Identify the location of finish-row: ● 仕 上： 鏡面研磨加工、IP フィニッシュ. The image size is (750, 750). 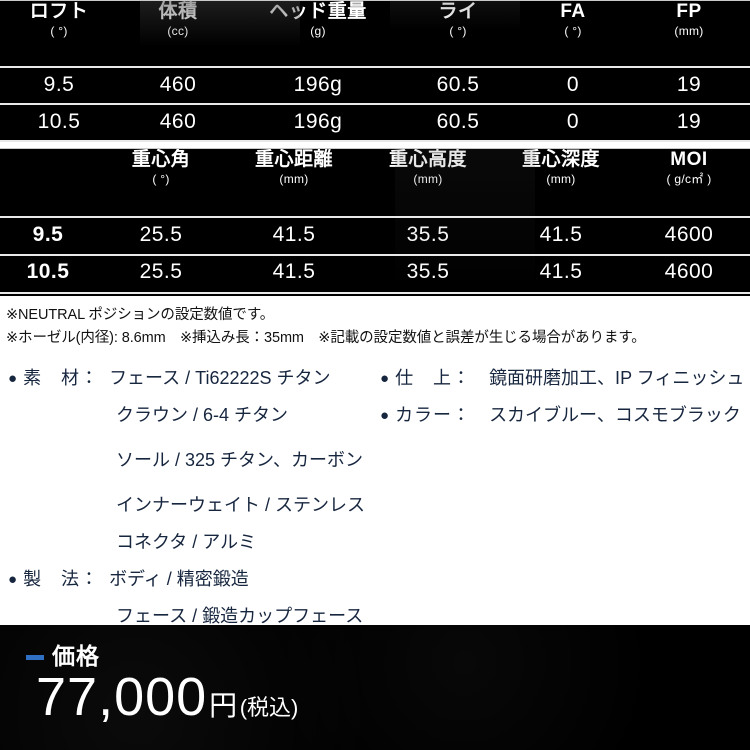
(565, 378).